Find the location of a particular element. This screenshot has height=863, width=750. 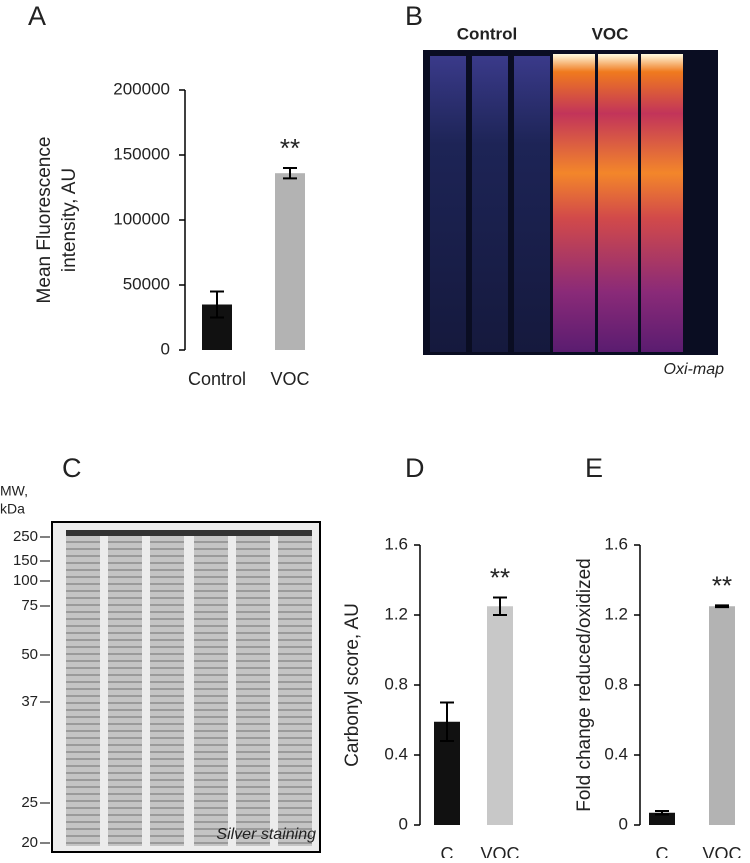

gel-image is located at coordinates (186, 687).